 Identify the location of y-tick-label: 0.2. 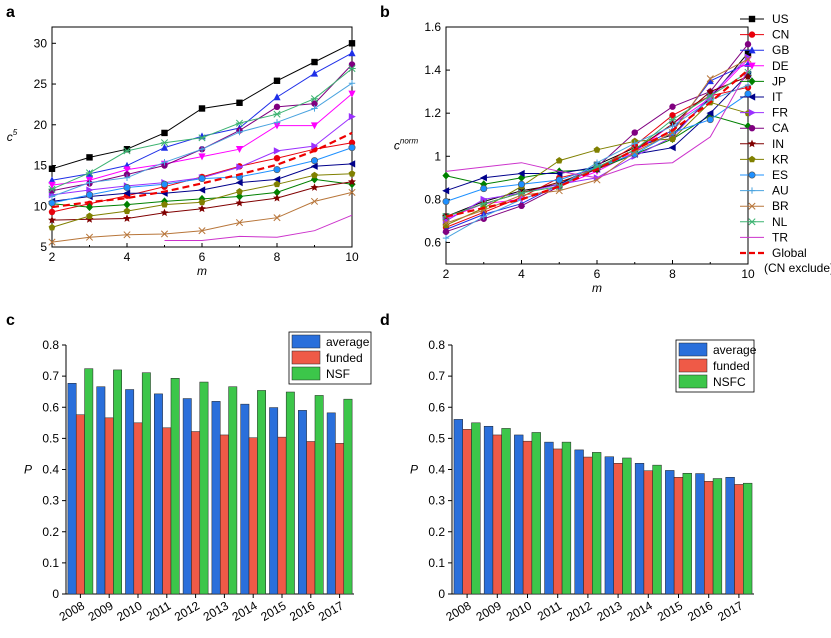
(50, 532).